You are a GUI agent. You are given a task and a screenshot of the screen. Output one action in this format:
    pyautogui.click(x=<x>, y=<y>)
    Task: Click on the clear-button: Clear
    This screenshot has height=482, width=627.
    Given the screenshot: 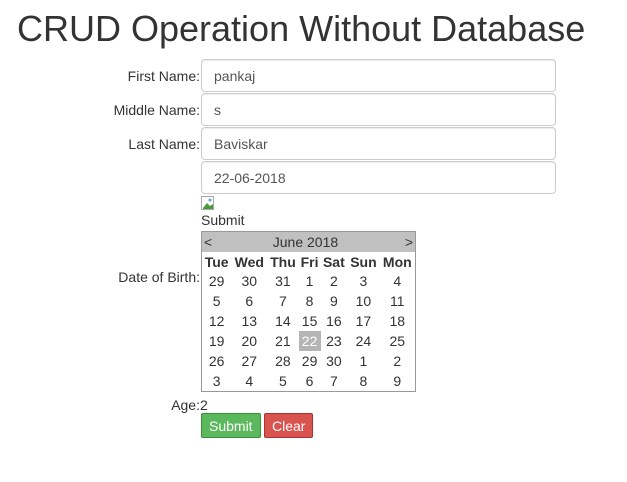 What is the action you would take?
    pyautogui.click(x=289, y=425)
    